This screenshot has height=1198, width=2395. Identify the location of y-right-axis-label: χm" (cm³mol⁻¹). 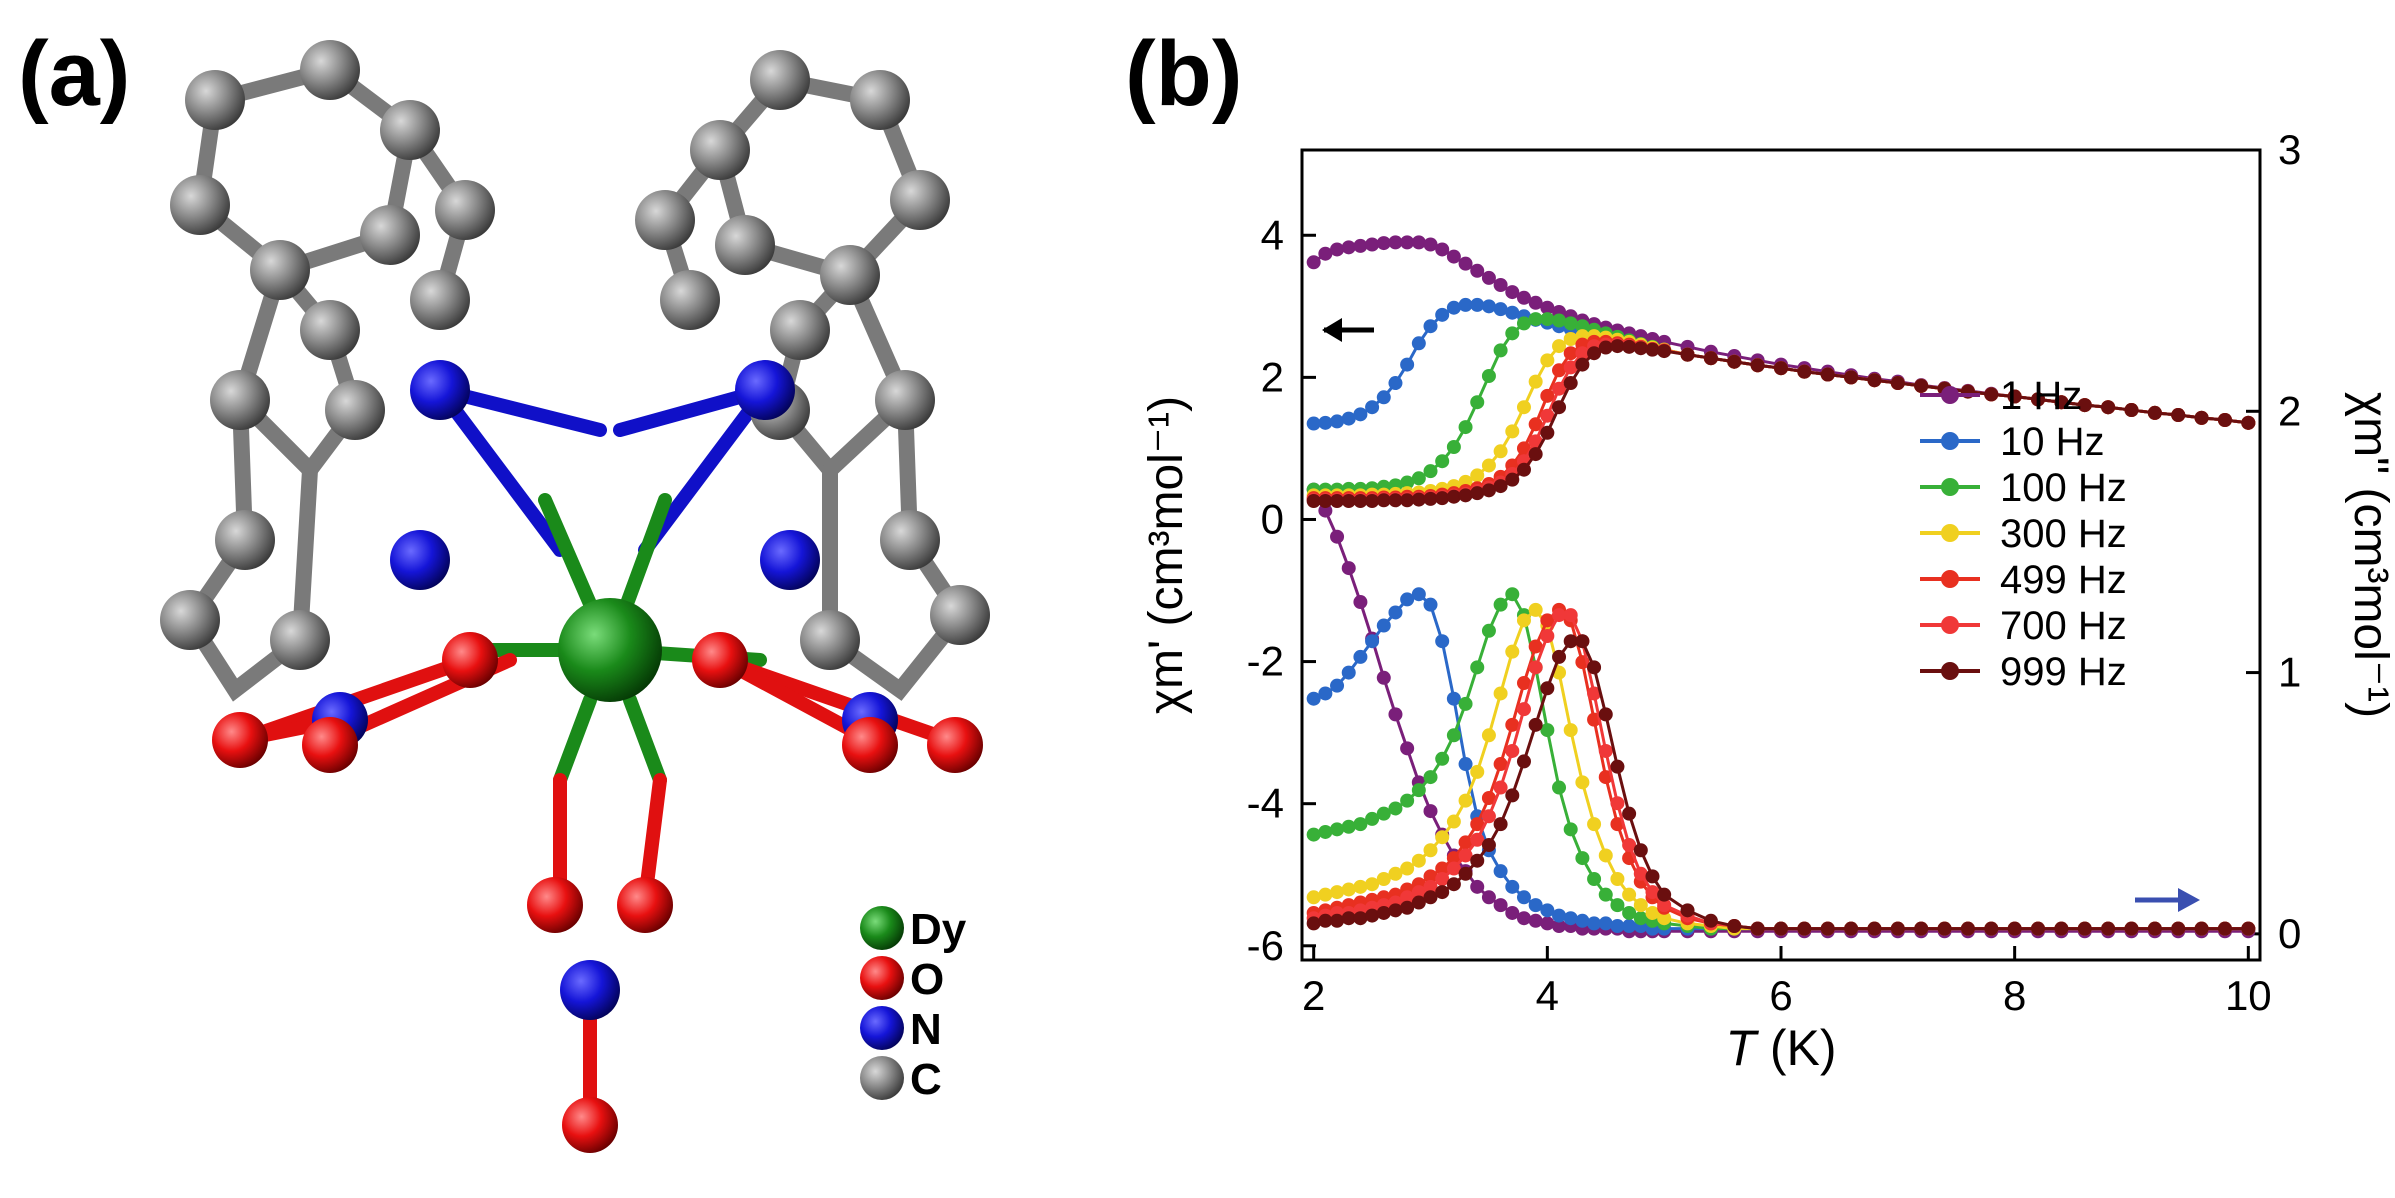
(2367, 555).